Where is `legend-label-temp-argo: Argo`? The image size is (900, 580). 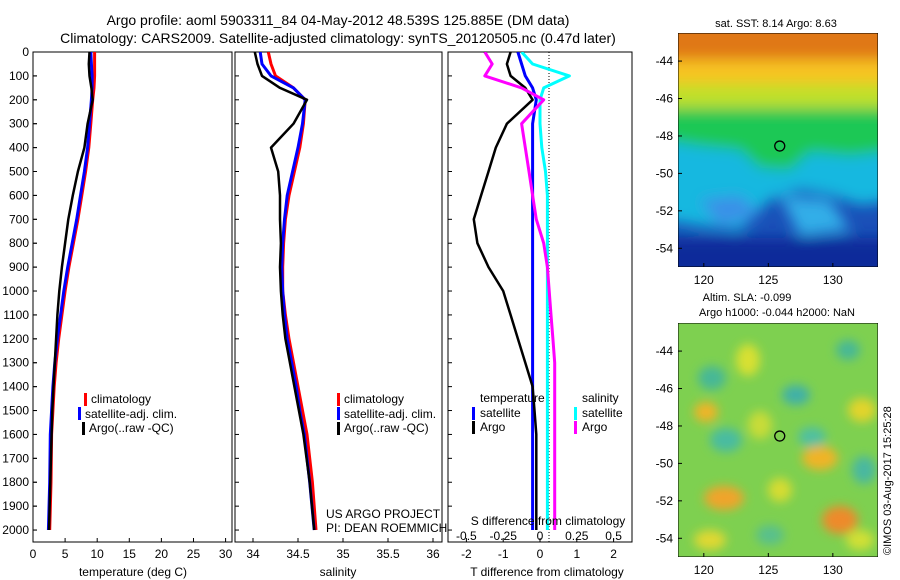 legend-label-temp-argo: Argo is located at coordinates (493, 427).